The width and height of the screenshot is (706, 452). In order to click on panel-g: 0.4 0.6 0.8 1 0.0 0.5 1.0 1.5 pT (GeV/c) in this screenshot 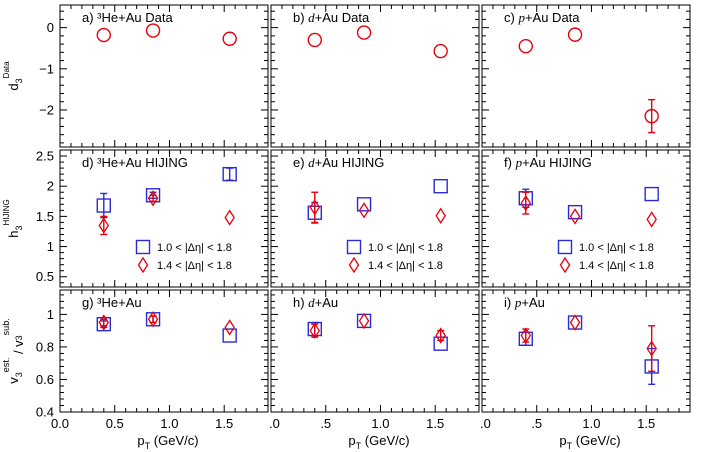, I will do `click(152, 370)`.